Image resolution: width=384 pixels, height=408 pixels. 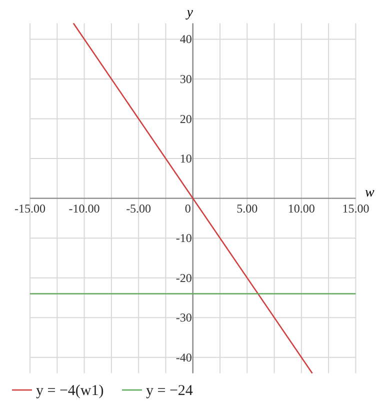 What do you see at coordinates (186, 159) in the screenshot?
I see `y-tick-label: 10` at bounding box center [186, 159].